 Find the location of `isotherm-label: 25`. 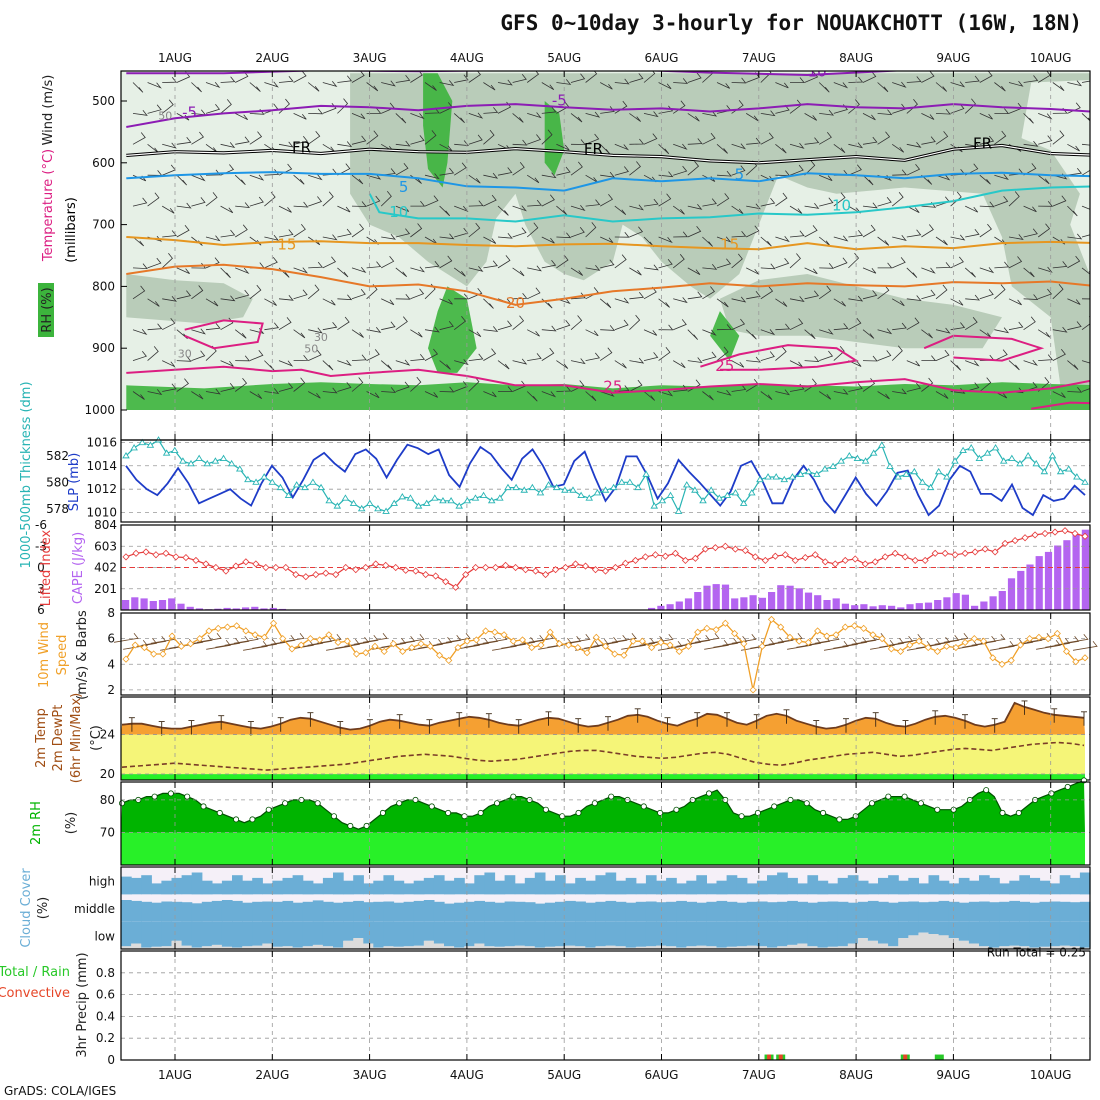

isotherm-label: 25 is located at coordinates (612, 386).